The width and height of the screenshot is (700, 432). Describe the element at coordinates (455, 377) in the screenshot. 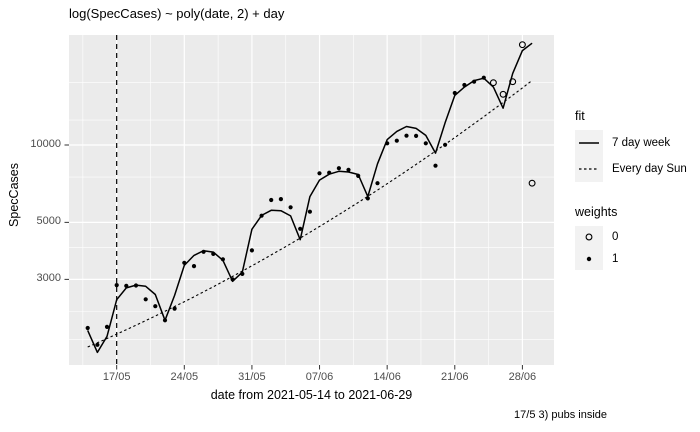

I see `x-tick-label: 21/06` at that location.